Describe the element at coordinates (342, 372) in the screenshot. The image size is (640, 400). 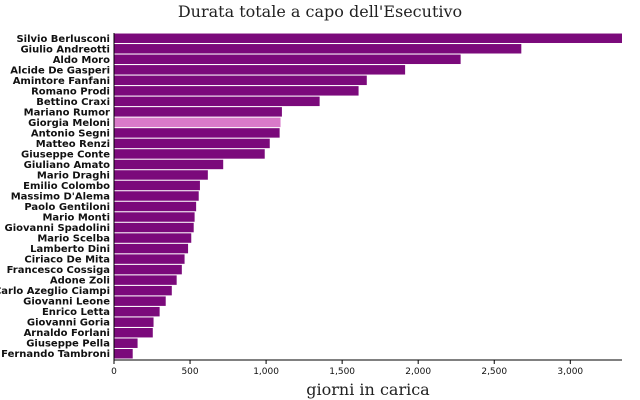
I see `x-tick-label-1500: 1,500` at that location.